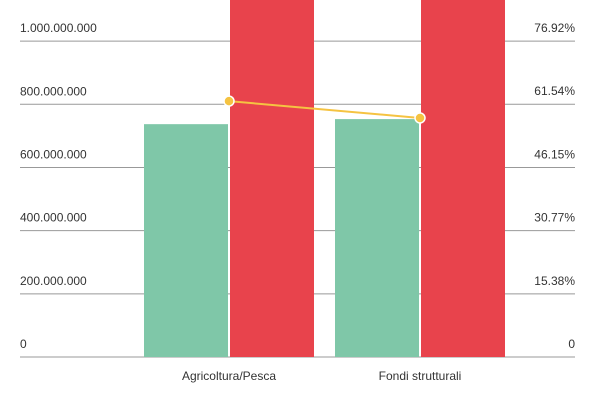 The width and height of the screenshot is (600, 400). I want to click on x-tick-label: Agricoltura/Pesca, so click(229, 376).